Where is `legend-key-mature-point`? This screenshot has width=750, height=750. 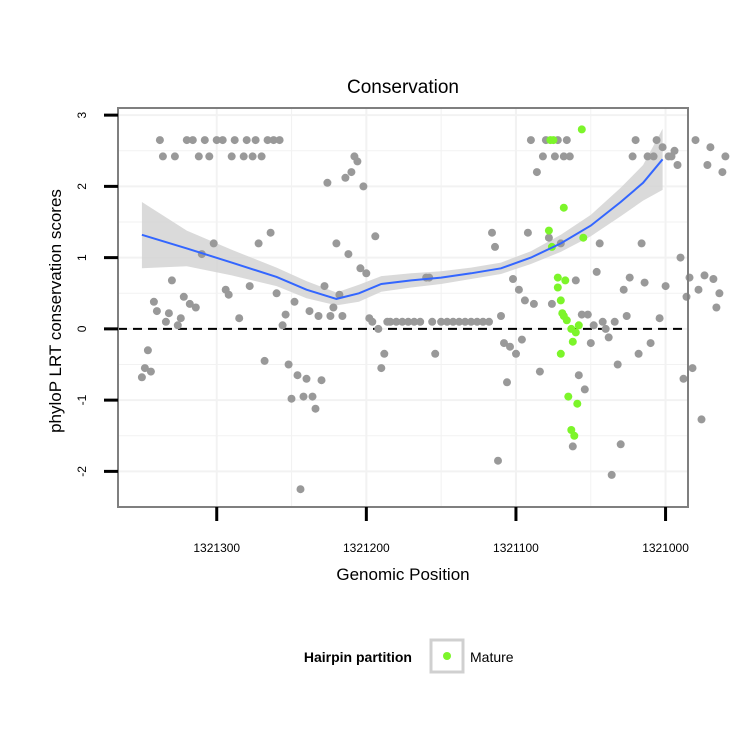
legend-key-mature-point is located at coordinates (447, 656).